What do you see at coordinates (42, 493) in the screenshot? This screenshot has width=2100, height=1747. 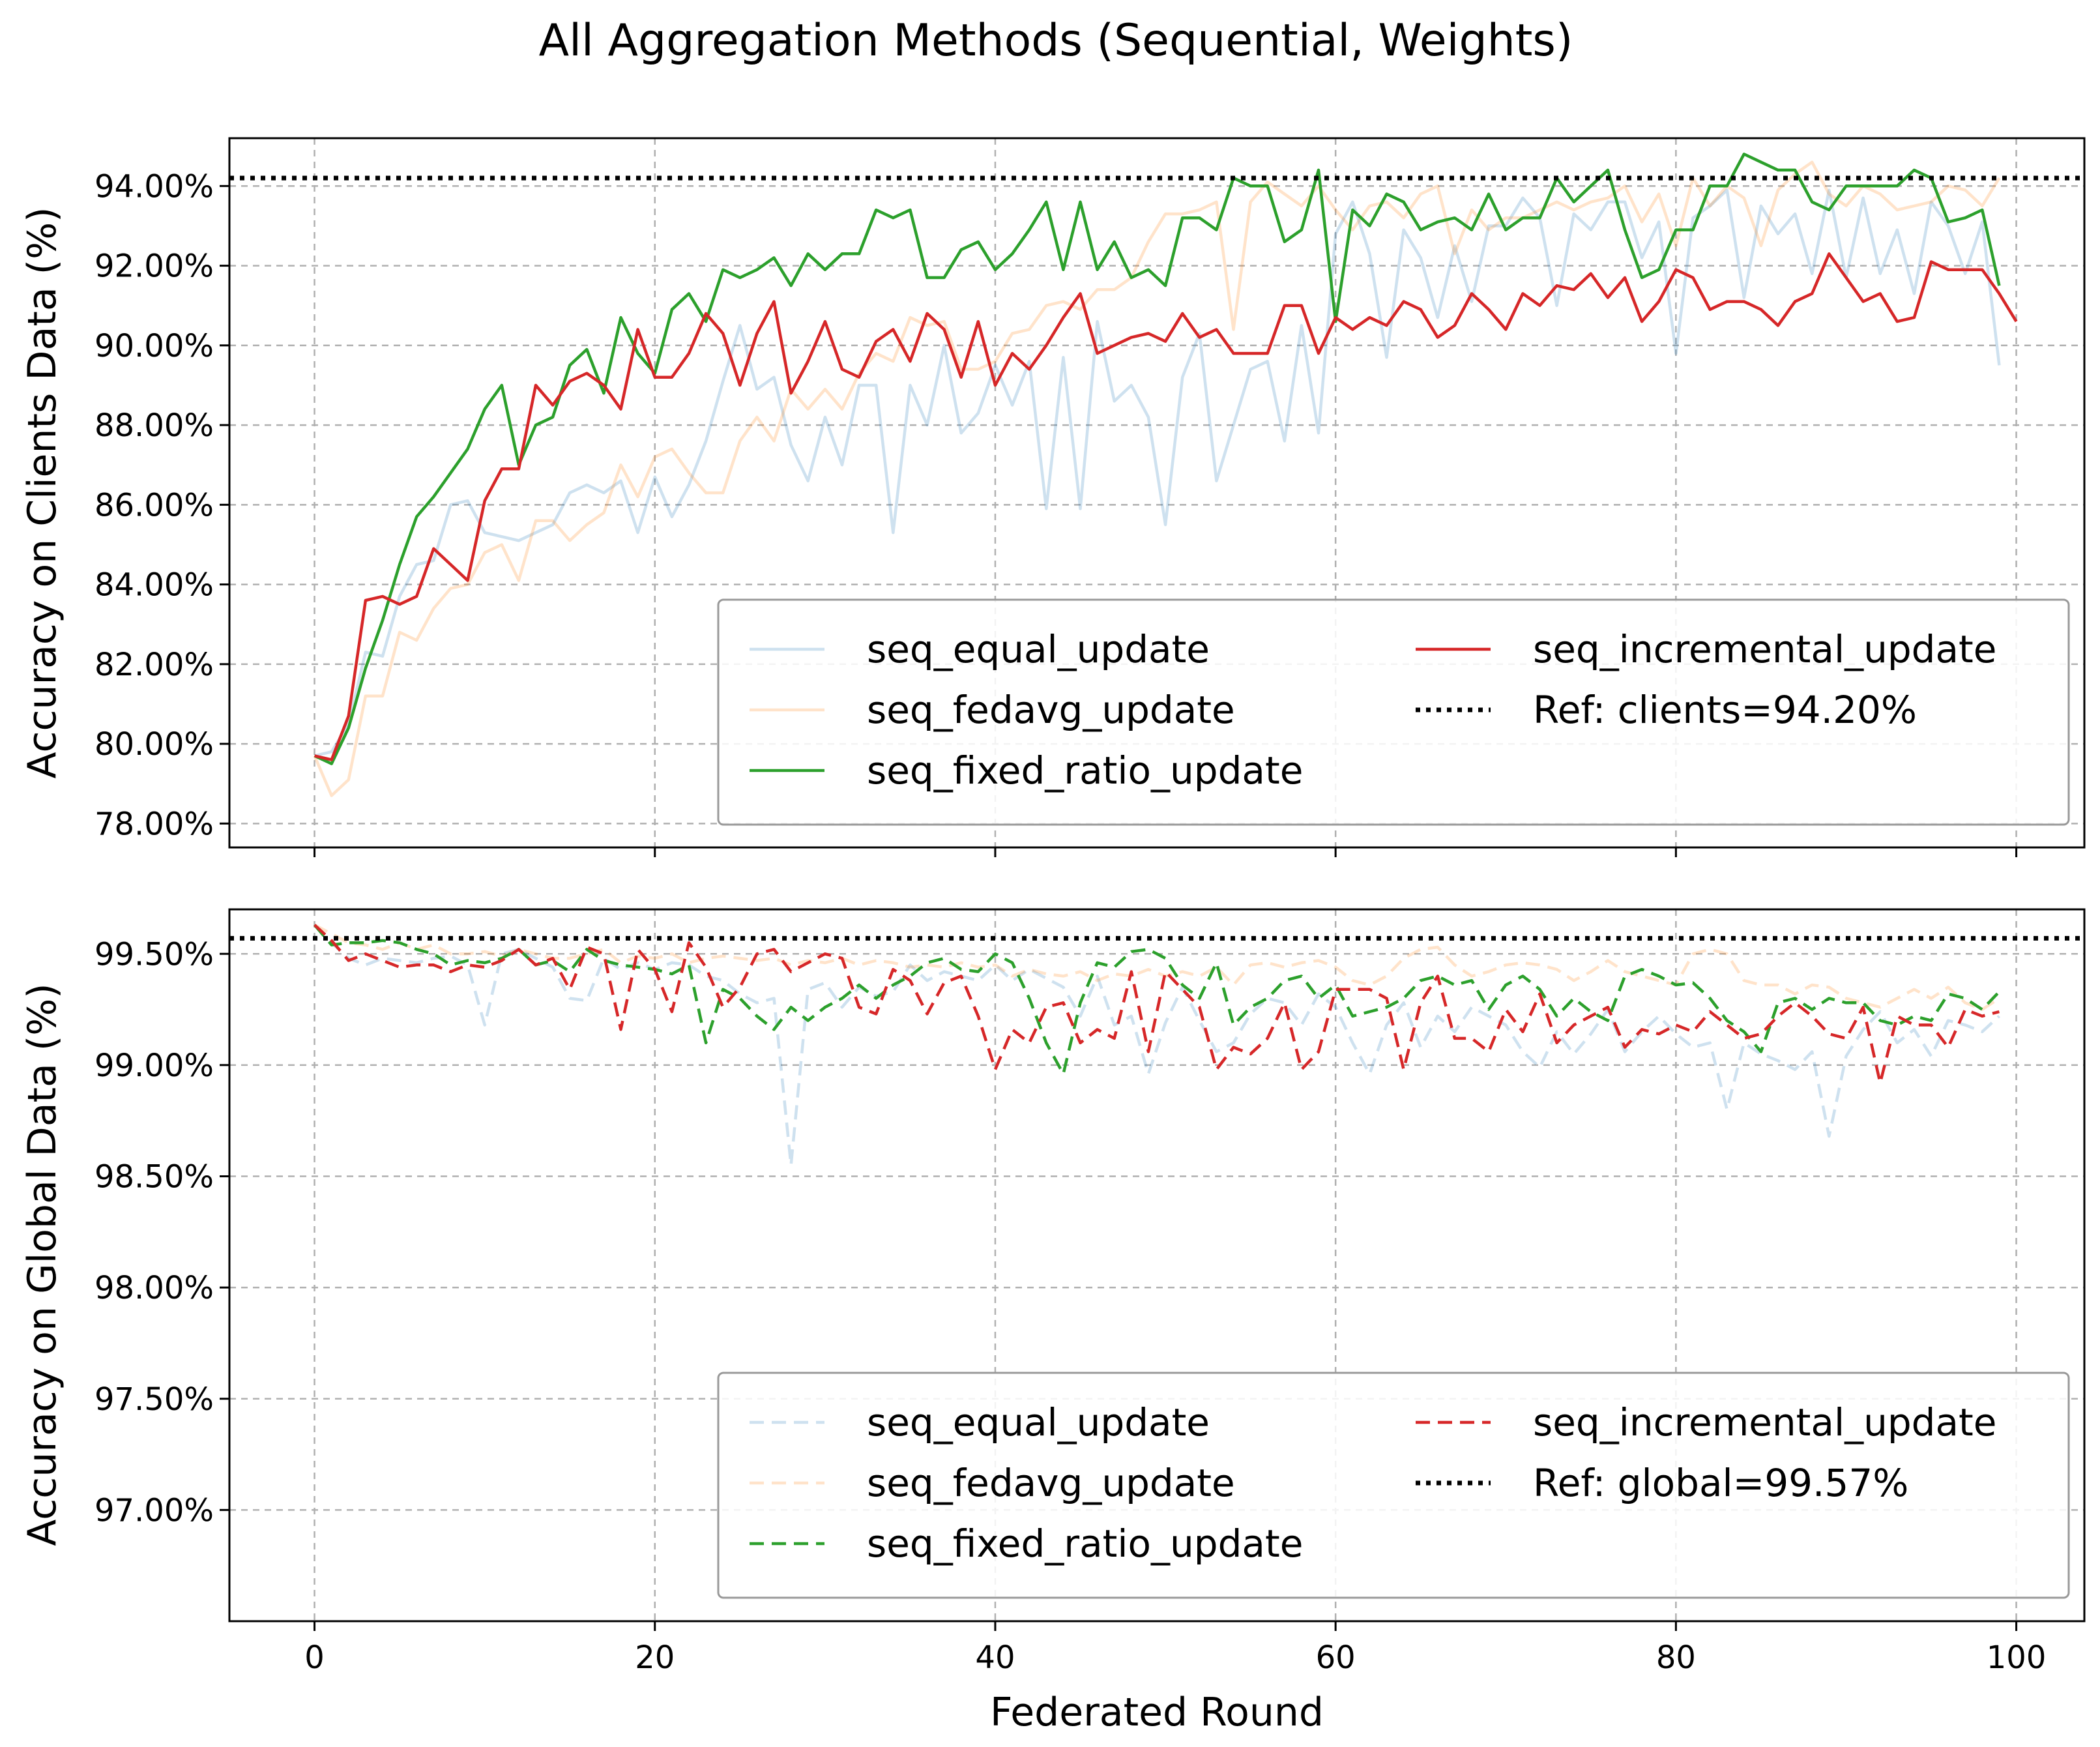 I see `clients-y-axis-label: Accuracy on Clients Data (%)` at bounding box center [42, 493].